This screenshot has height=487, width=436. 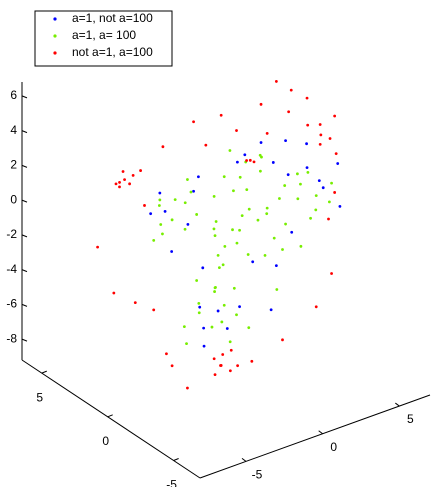 What do you see at coordinates (11, 234) in the screenshot?
I see `z-tick-label: -2` at bounding box center [11, 234].